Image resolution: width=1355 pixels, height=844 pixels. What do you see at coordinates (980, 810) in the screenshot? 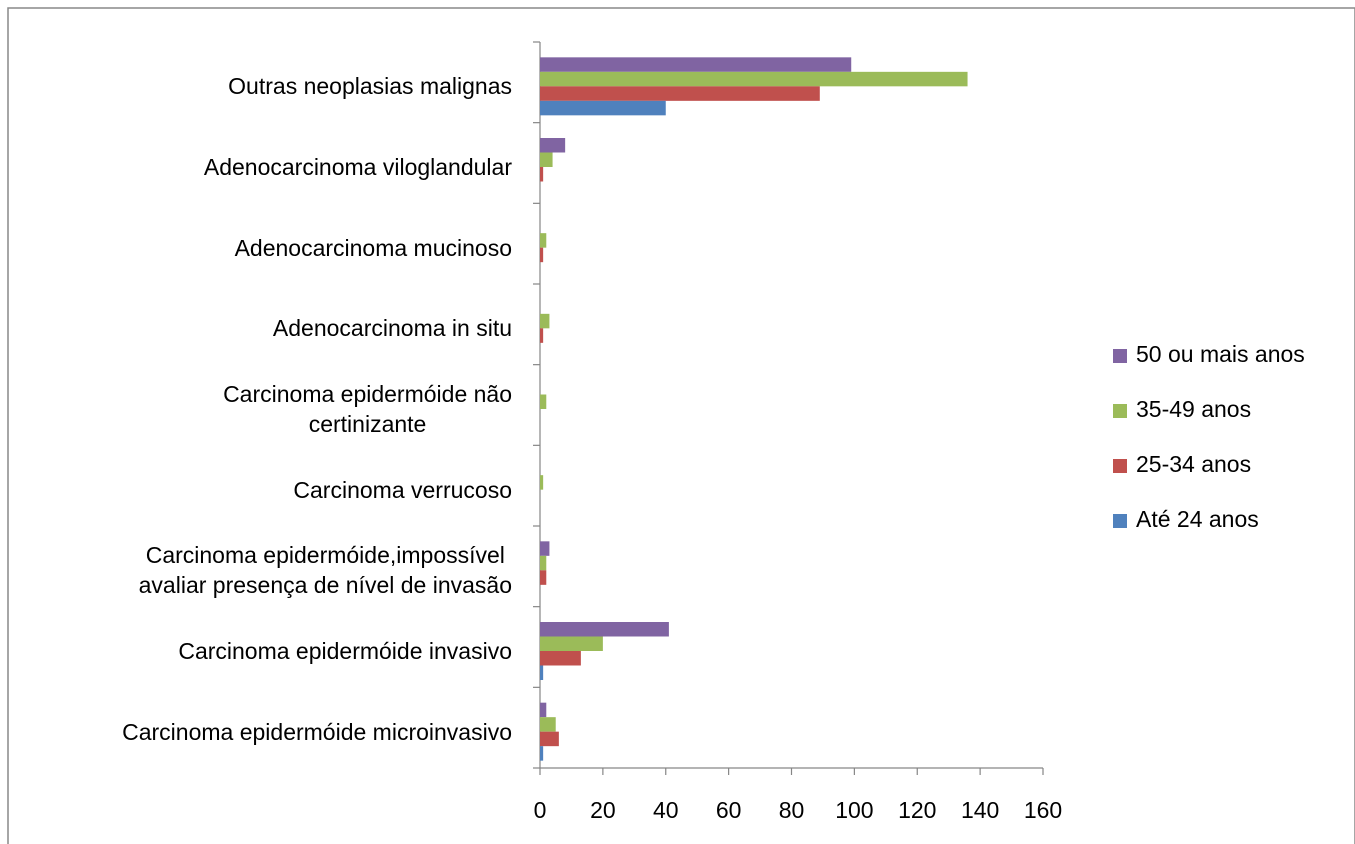
I see `x-tick-label: 140` at bounding box center [980, 810].